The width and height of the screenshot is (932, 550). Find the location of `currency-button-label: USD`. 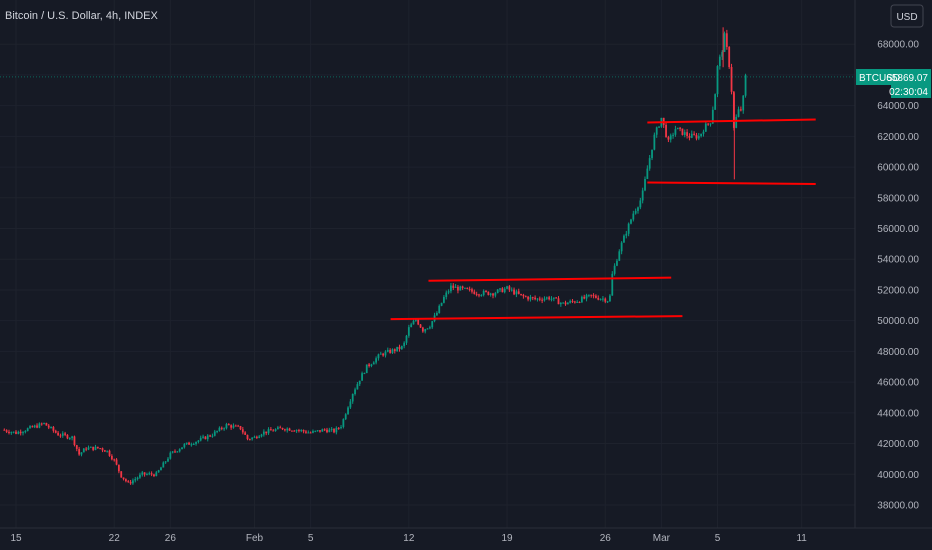

currency-button-label: USD is located at coordinates (906, 17).